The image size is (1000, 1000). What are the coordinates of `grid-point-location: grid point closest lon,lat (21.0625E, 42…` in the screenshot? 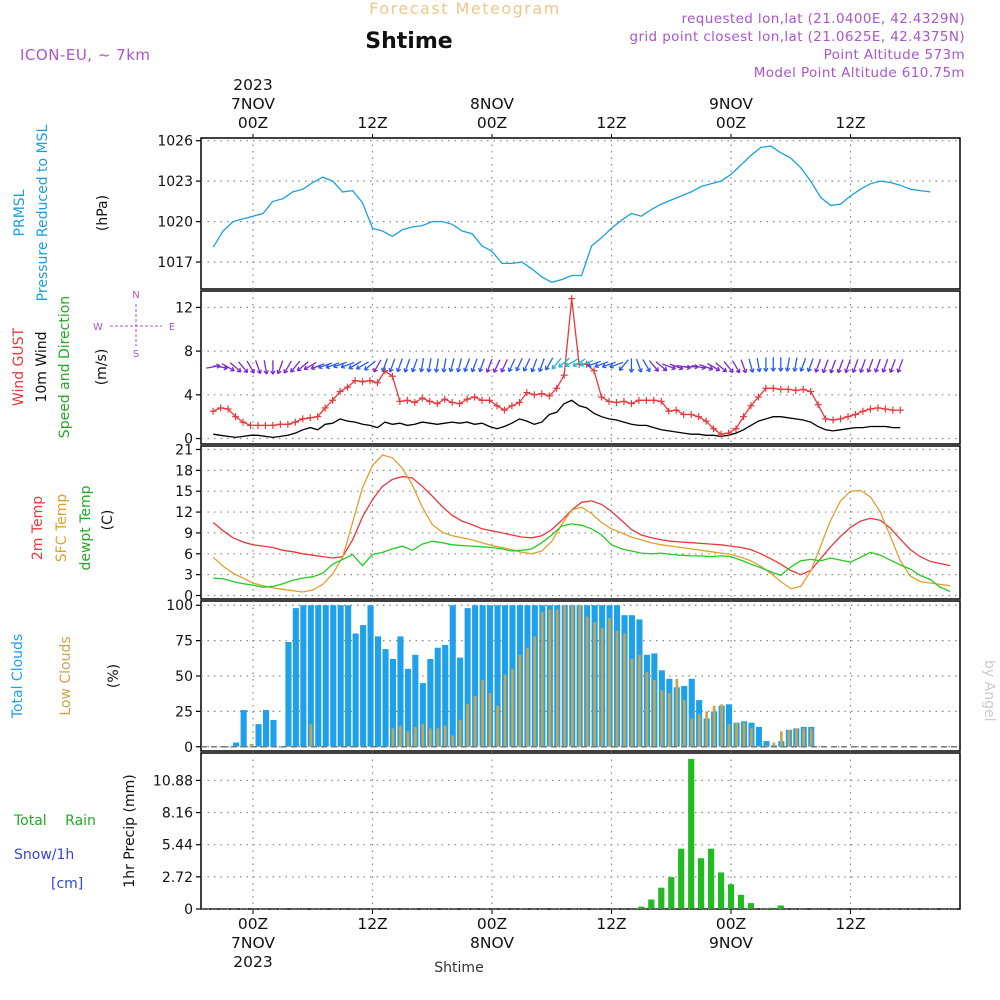 It's located at (797, 37).